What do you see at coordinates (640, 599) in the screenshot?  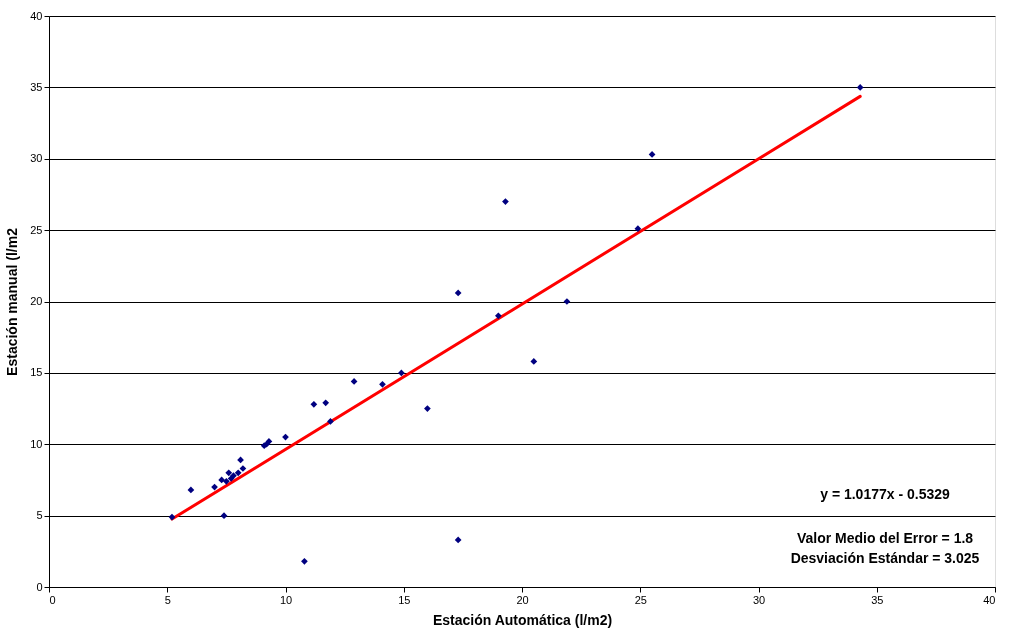 I see `x-tick-label: 25` at bounding box center [640, 599].